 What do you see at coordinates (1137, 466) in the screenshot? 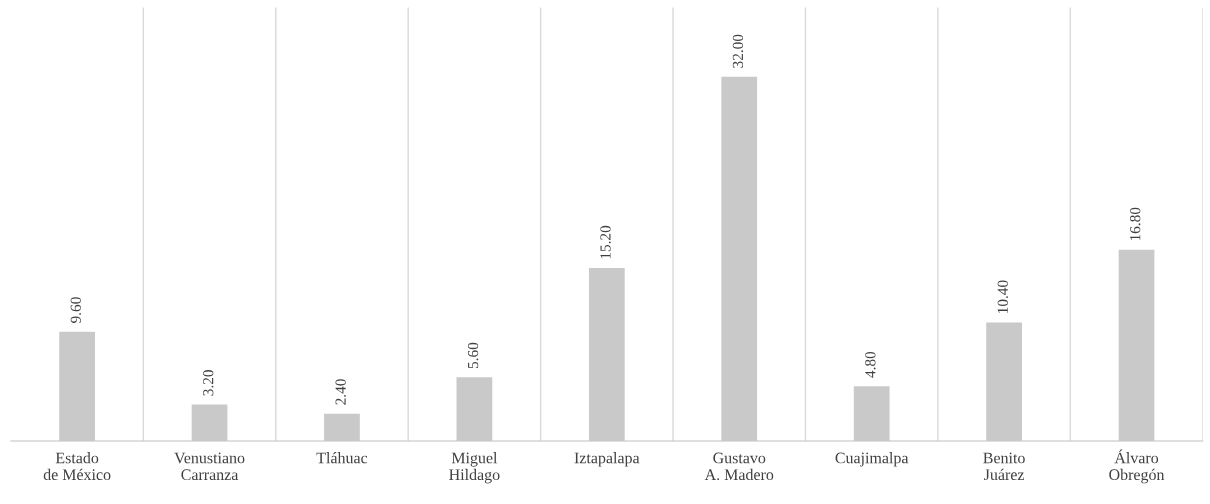
I see `x-tick-label: Álvaro Obregón` at bounding box center [1137, 466].